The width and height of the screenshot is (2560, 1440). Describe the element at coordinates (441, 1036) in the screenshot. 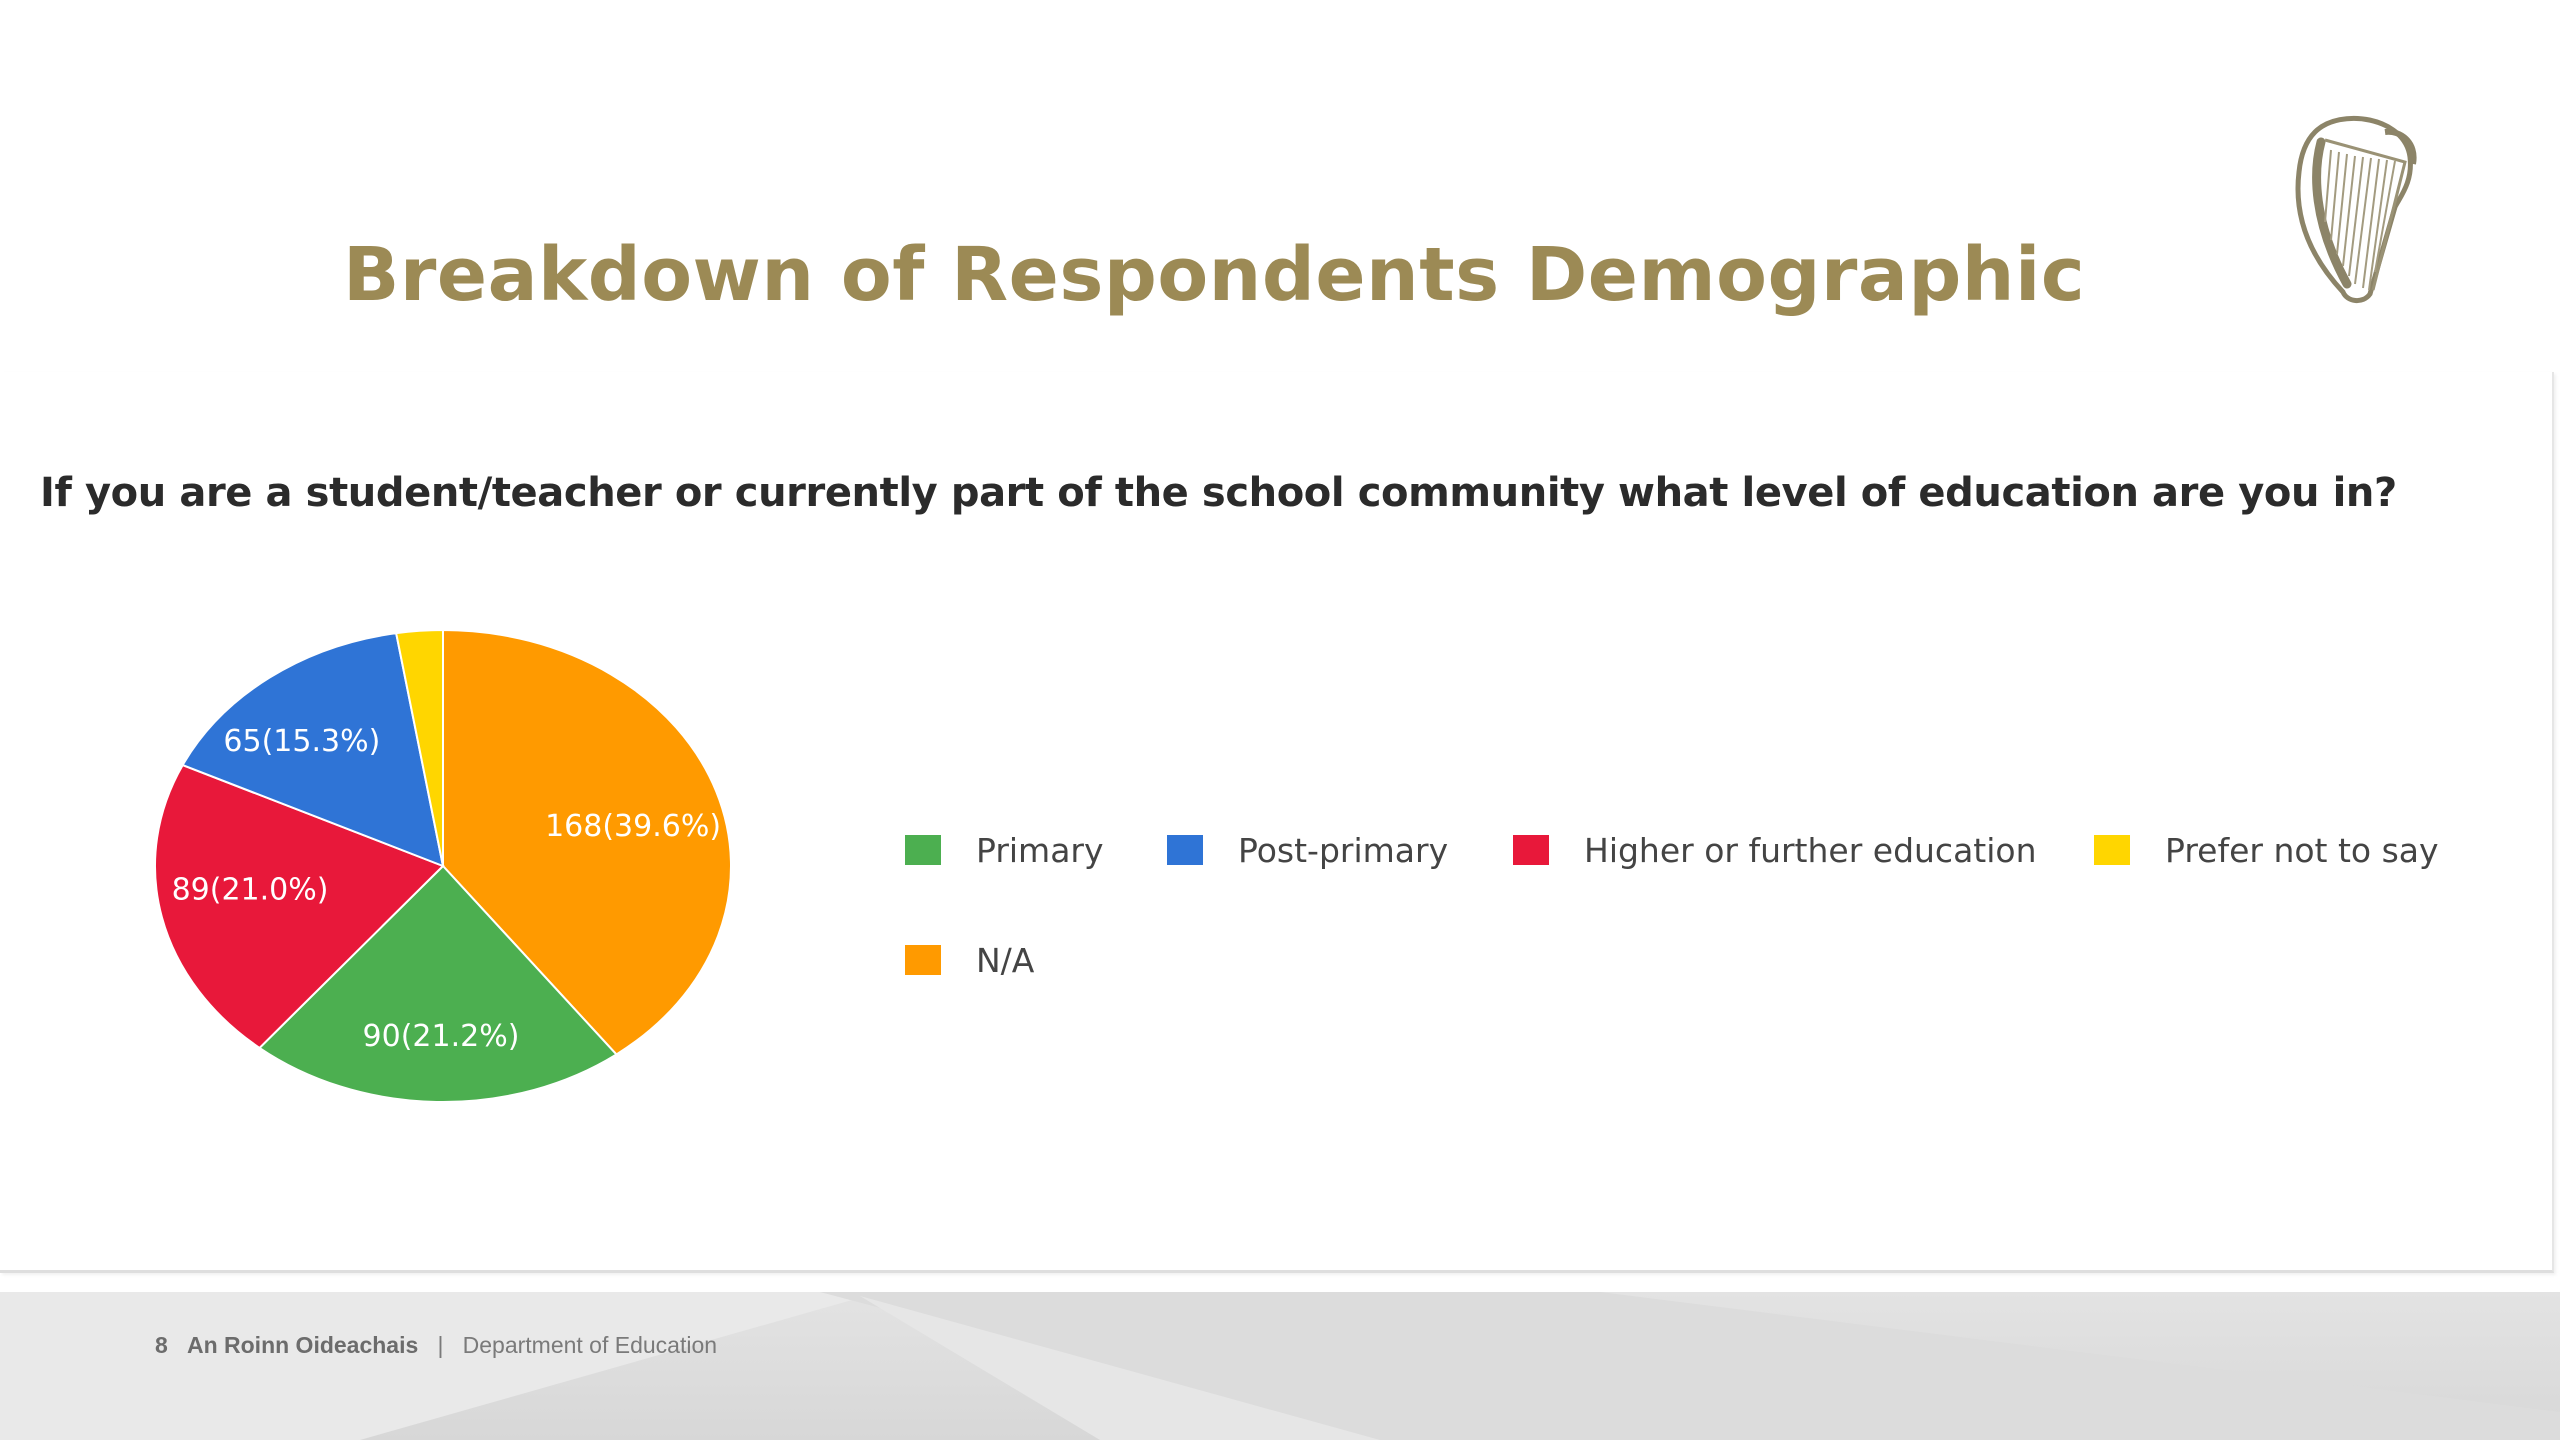

I see `slice-label-primary: 90(21.2%)` at that location.